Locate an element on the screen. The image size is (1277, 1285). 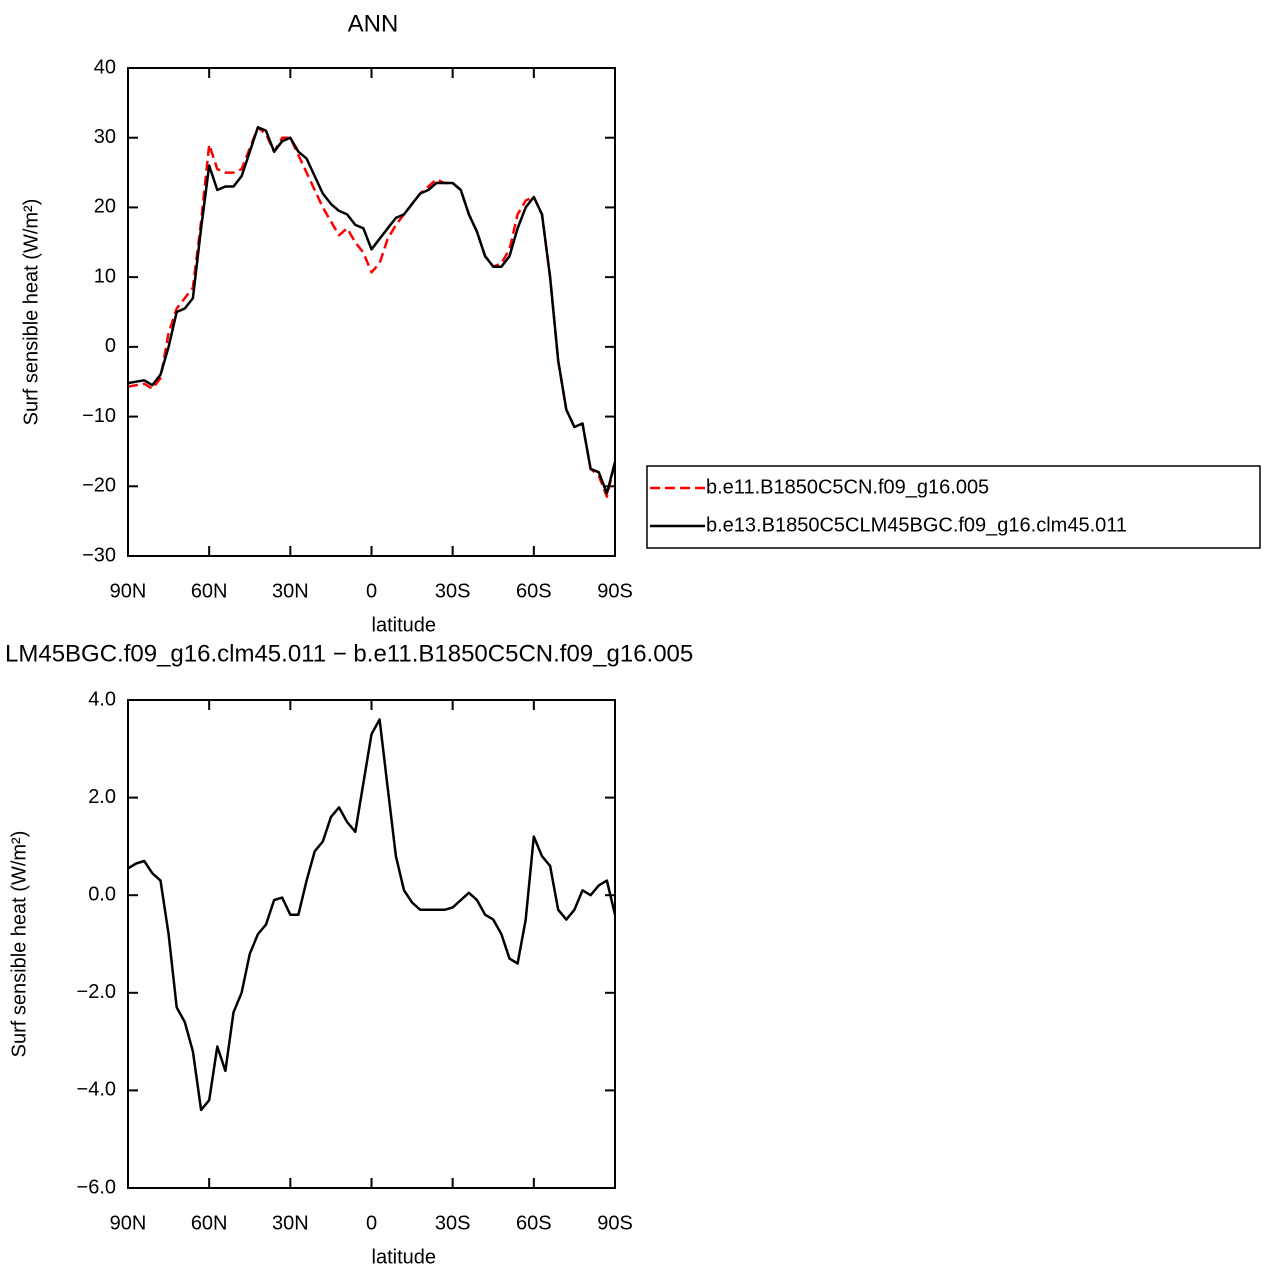
chart-title: ANN is located at coordinates (373, 23).